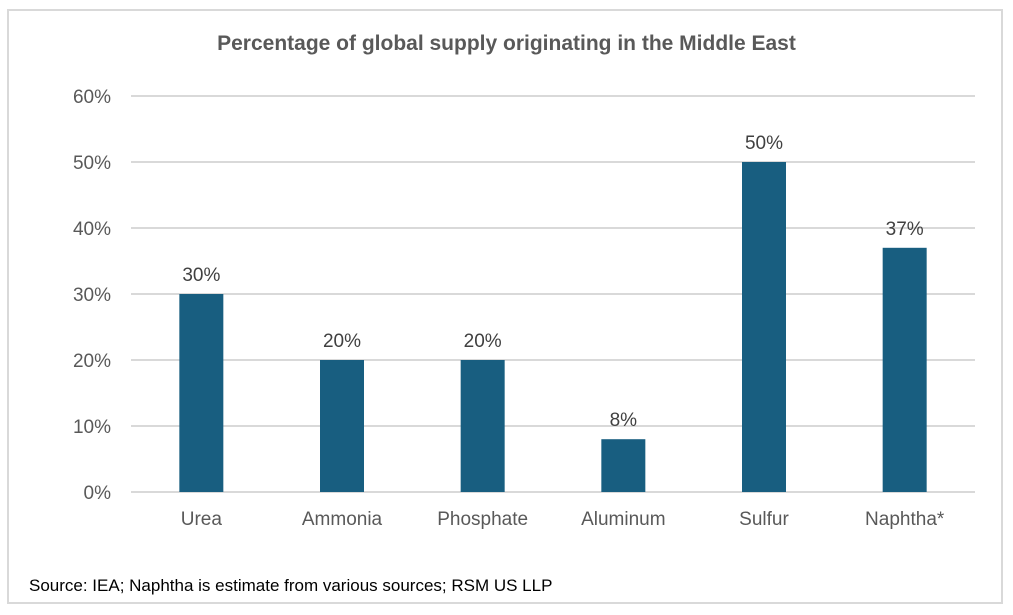  What do you see at coordinates (764, 143) in the screenshot?
I see `data-label: 50%` at bounding box center [764, 143].